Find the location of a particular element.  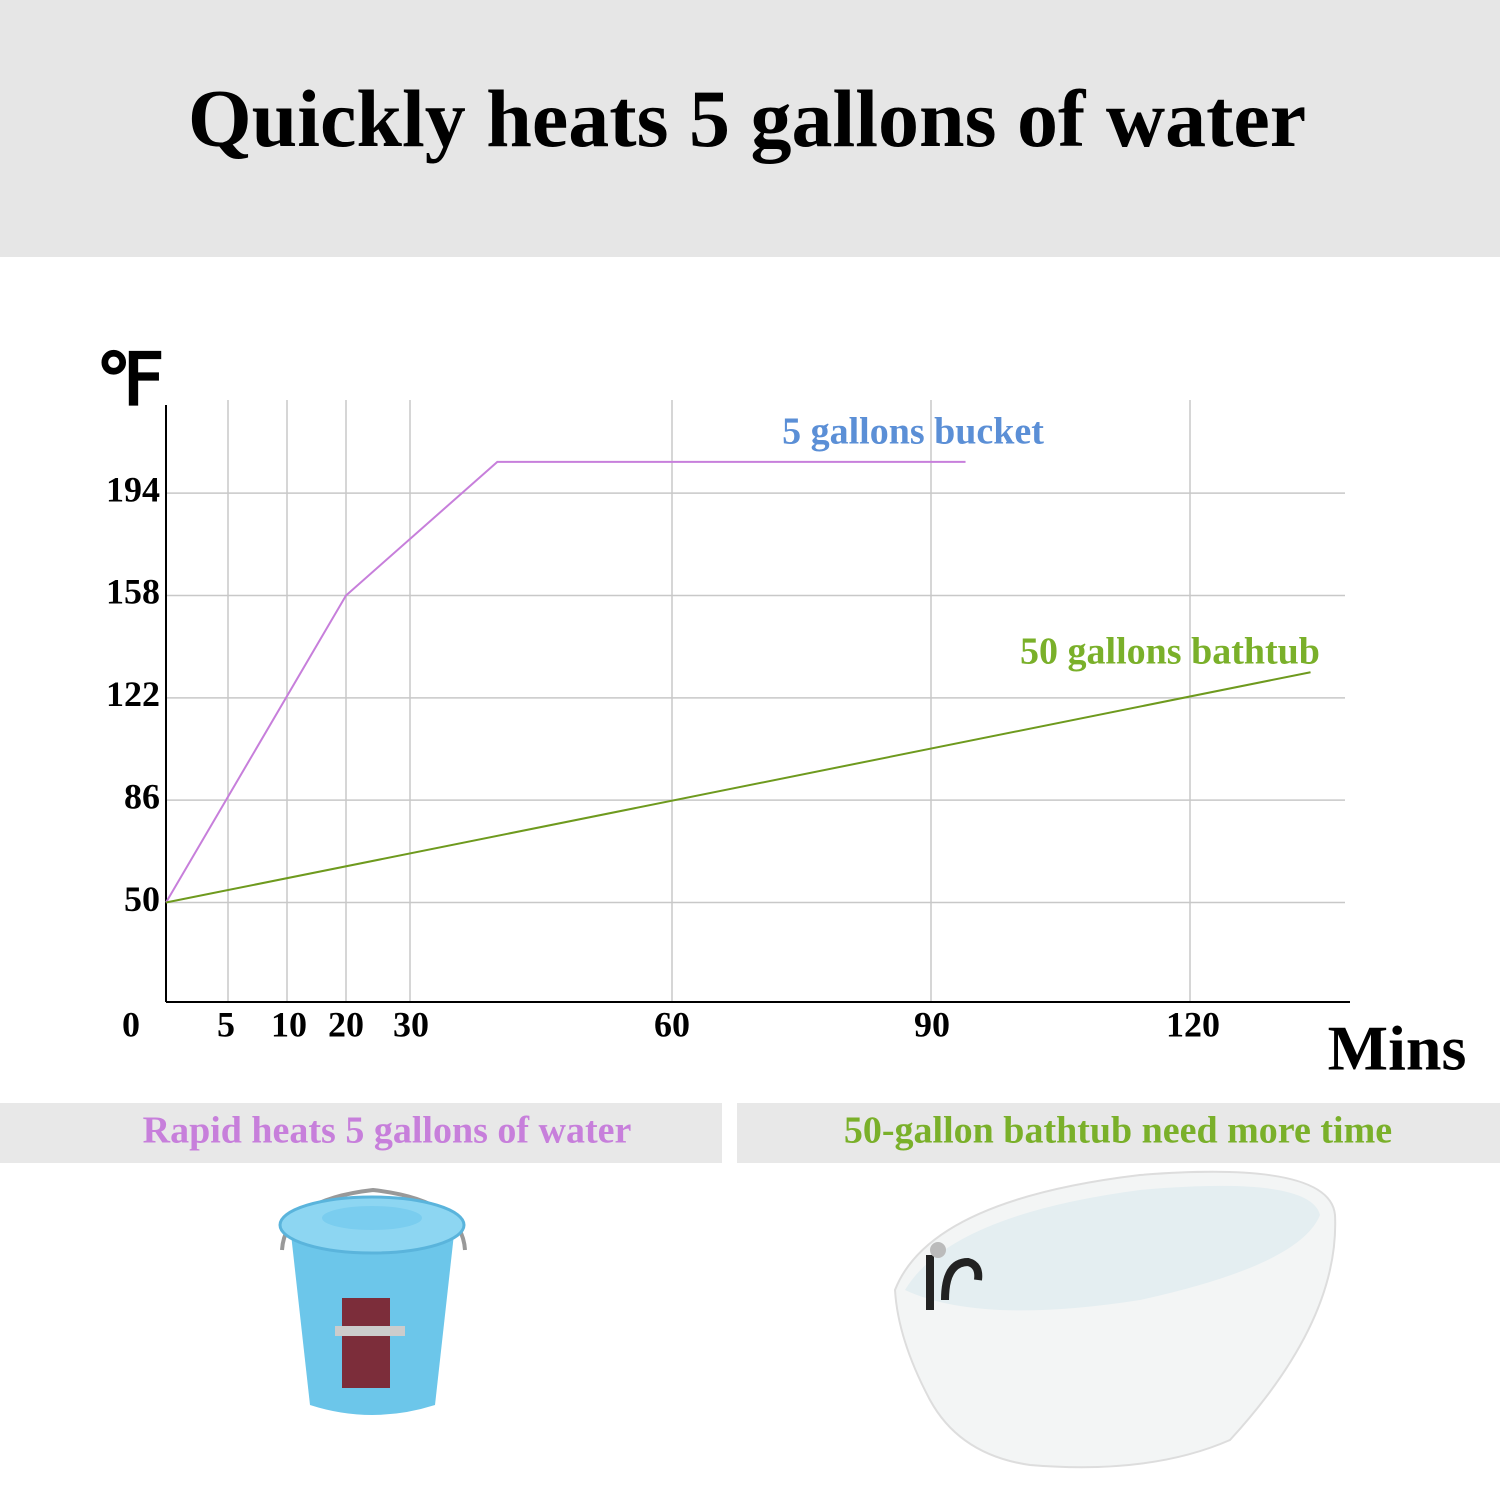

y-tick-label: 50 is located at coordinates (142, 899).